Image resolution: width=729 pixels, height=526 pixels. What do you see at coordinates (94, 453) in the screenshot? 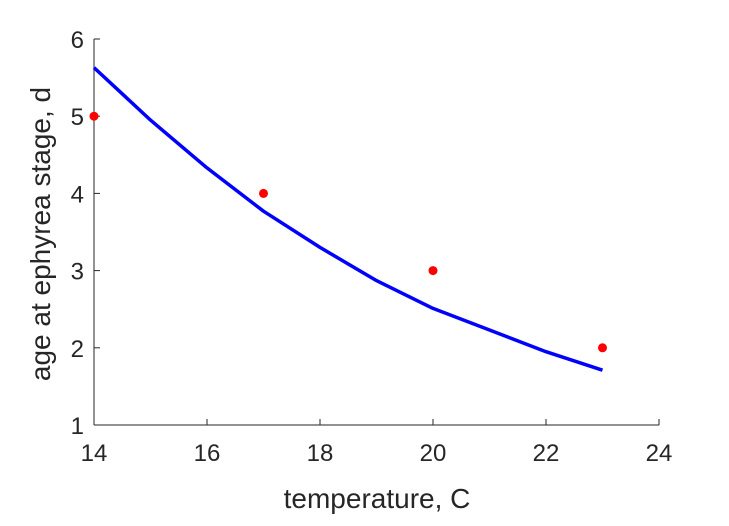
I see `x-tick-label: 14` at bounding box center [94, 453].